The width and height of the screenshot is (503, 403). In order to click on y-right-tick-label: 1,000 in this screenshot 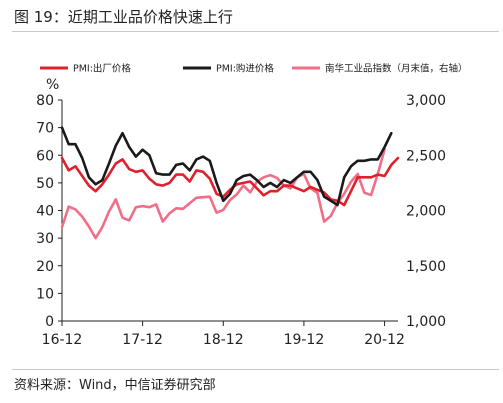, I will do `click(426, 322)`.